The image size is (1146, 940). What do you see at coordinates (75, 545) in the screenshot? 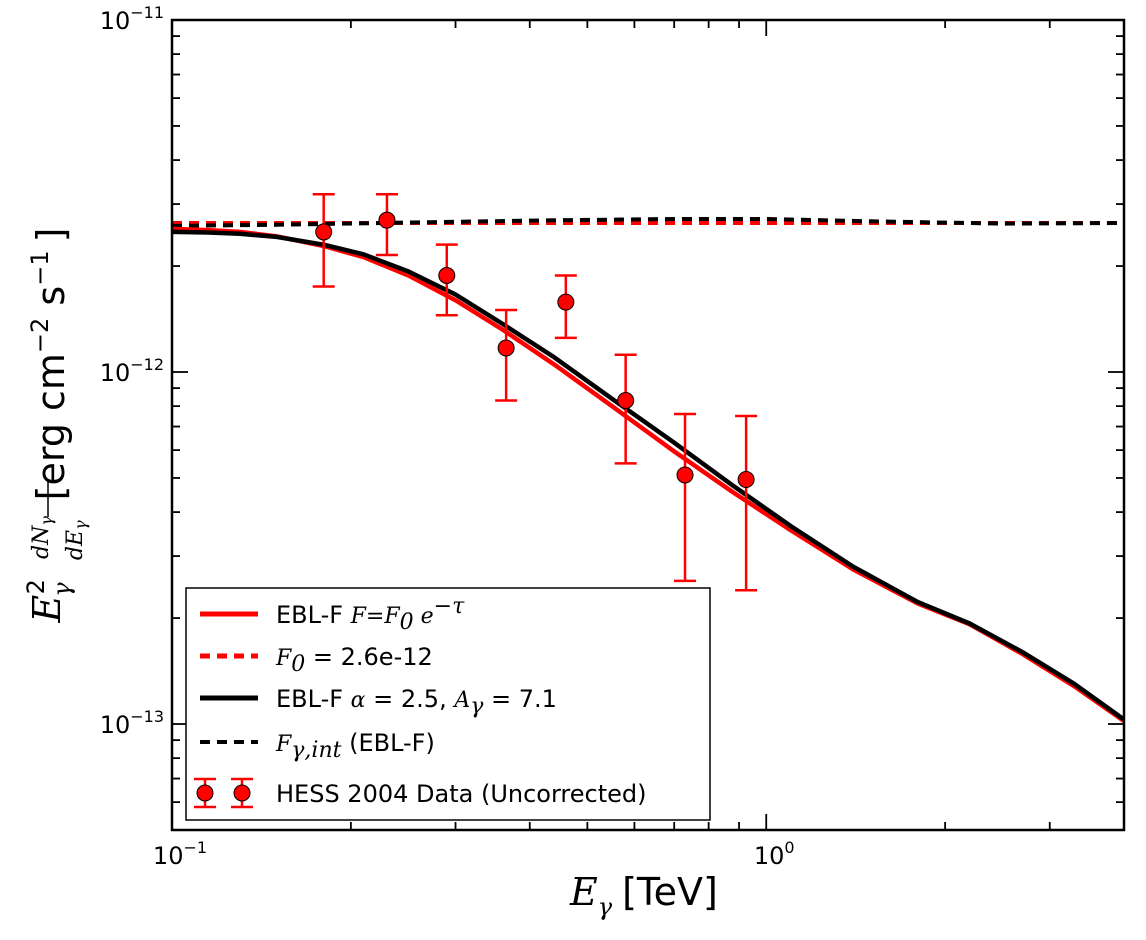
I see `y-axis-frac-den: dE` at bounding box center [75, 545].